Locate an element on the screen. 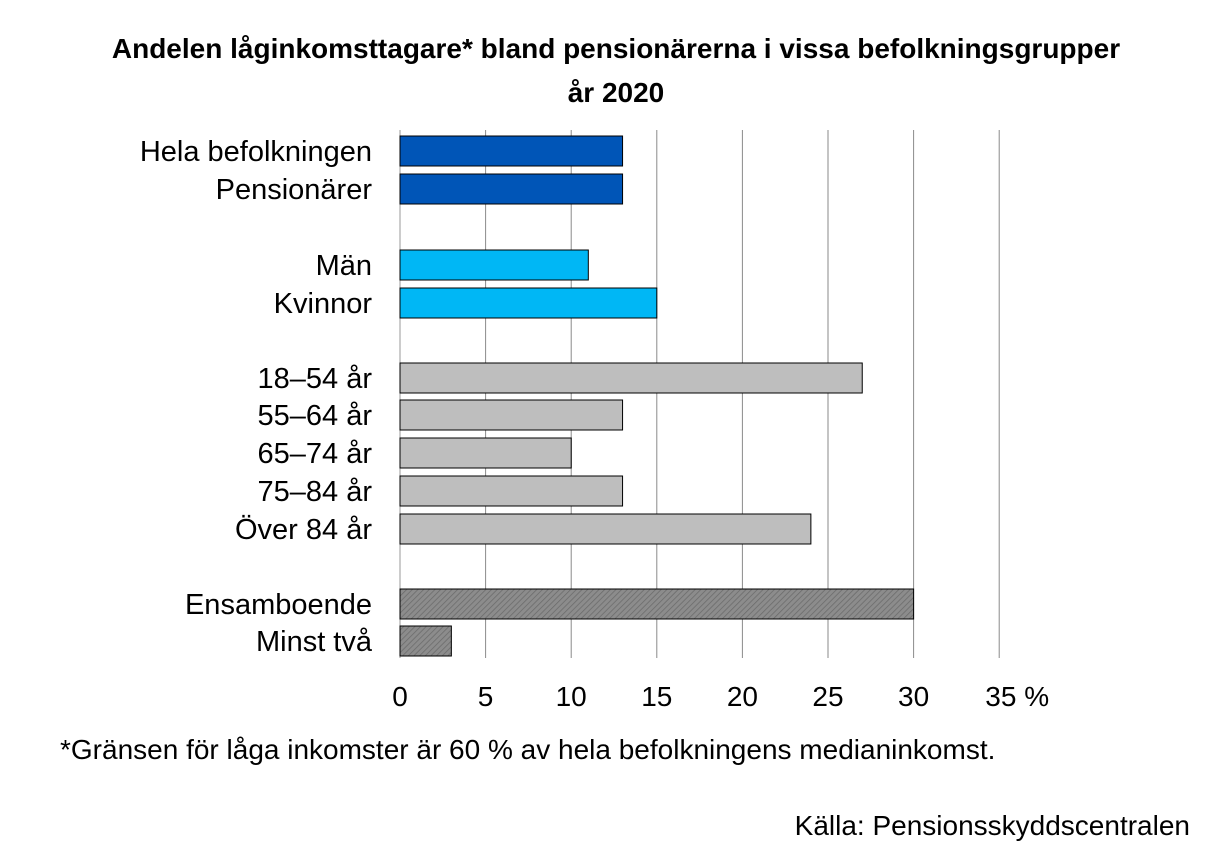 This screenshot has width=1232, height=860. x-tick-label: 10 is located at coordinates (571, 696).